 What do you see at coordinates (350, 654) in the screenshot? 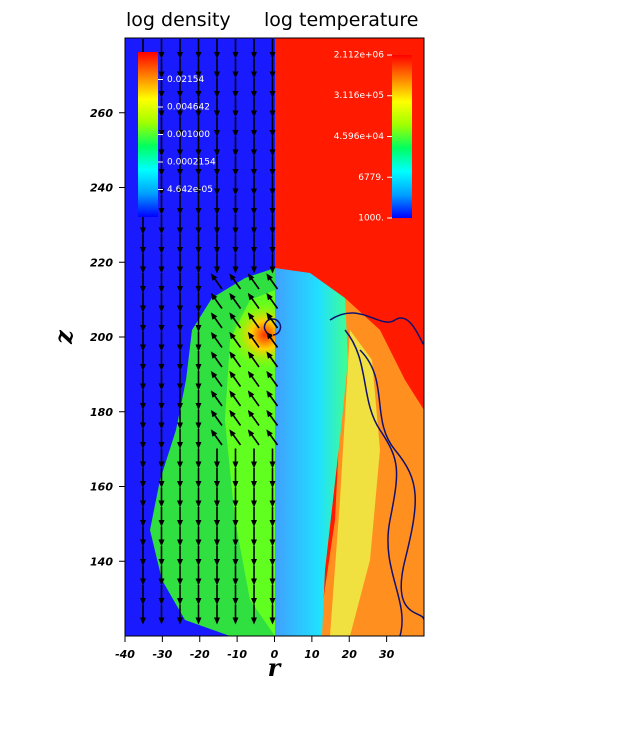
I see `x-tick-label: 20` at bounding box center [350, 654].